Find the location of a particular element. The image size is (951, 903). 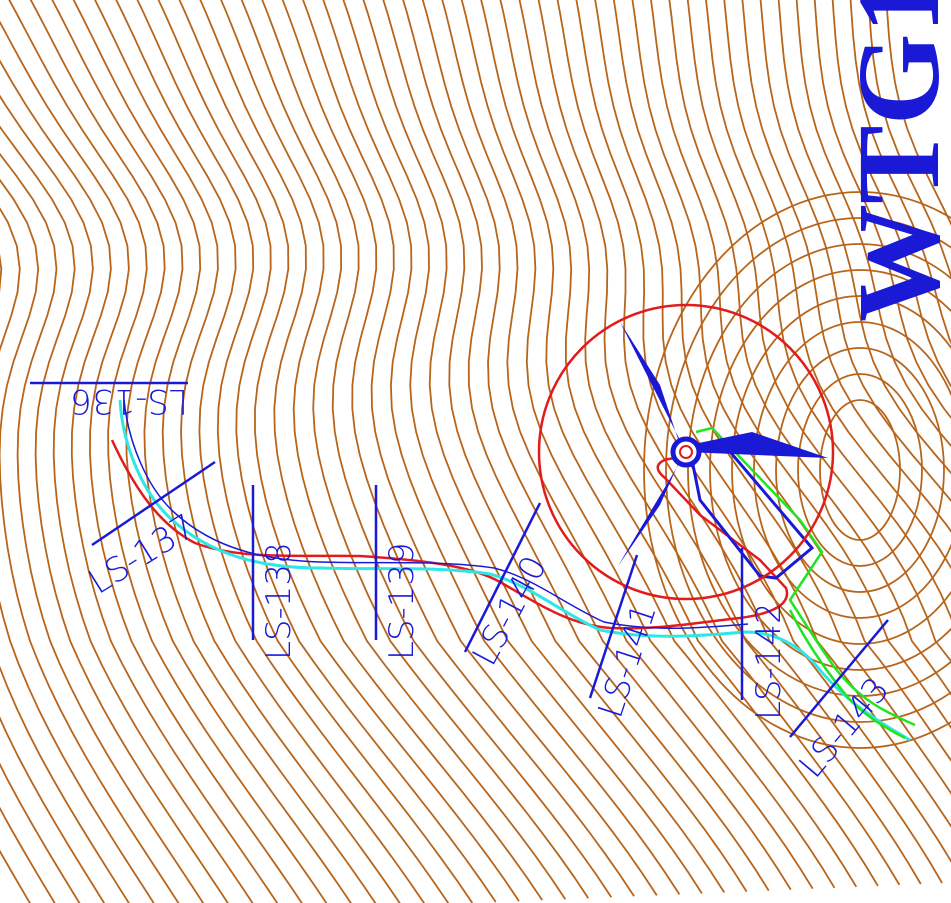

road-edge-green is located at coordinates (805, 576).